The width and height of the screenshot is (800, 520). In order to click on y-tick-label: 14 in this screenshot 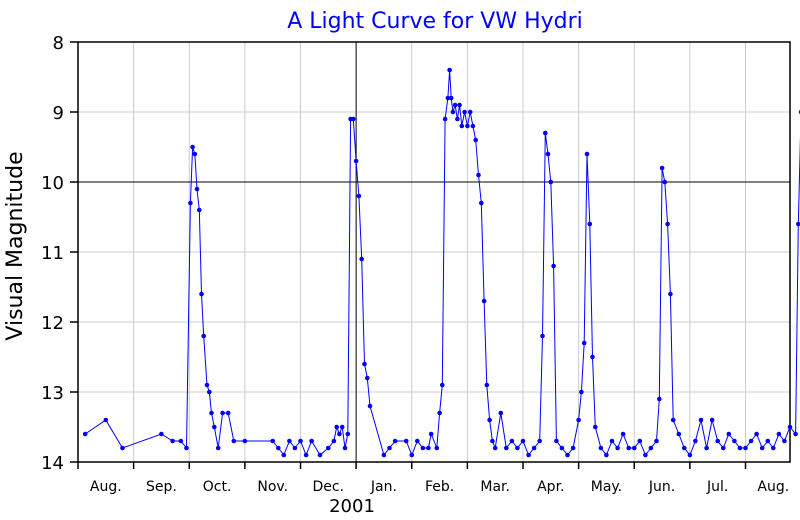, I will do `click(52, 463)`.